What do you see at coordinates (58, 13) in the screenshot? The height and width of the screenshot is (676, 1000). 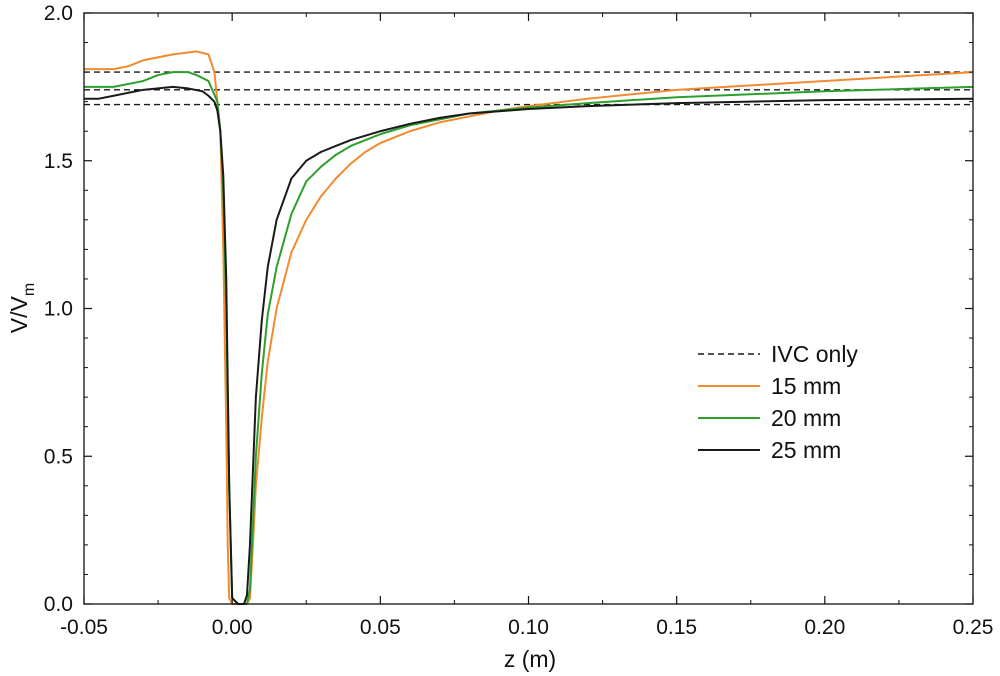 I see `y-tick-label: 2.0` at bounding box center [58, 13].